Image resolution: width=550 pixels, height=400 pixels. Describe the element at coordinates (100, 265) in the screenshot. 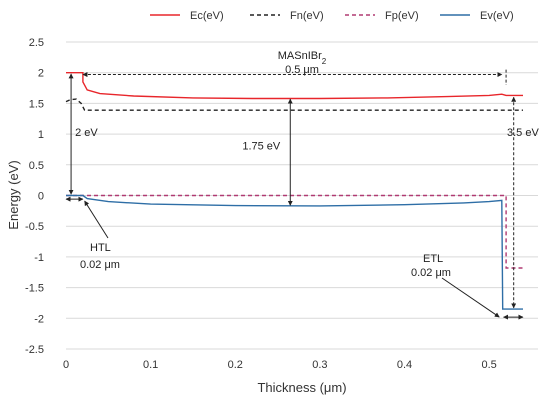

I see `htl-thickness-label: 0.02 μm` at that location.